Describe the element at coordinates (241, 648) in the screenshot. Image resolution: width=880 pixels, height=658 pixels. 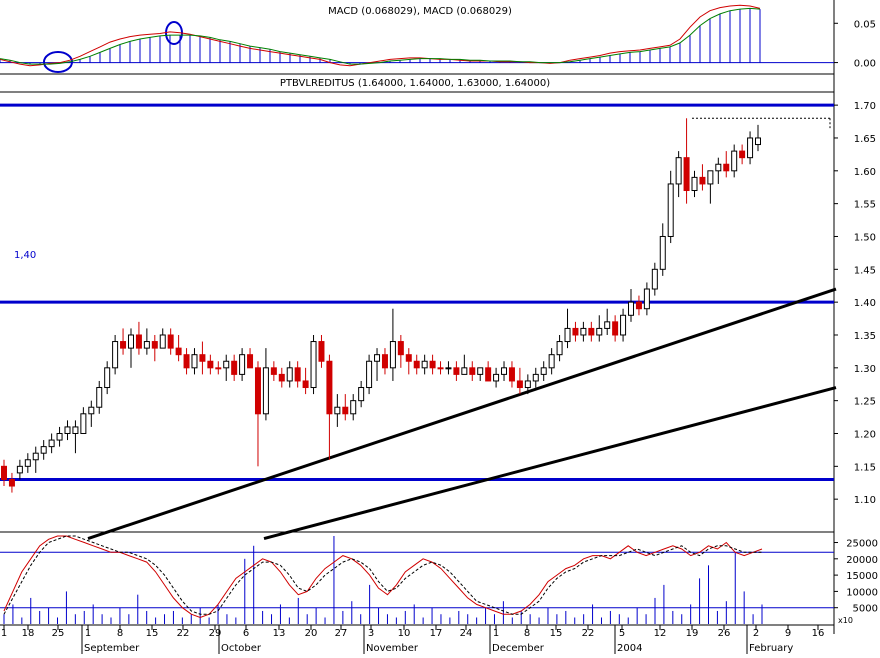
I see `month-label: October` at that location.